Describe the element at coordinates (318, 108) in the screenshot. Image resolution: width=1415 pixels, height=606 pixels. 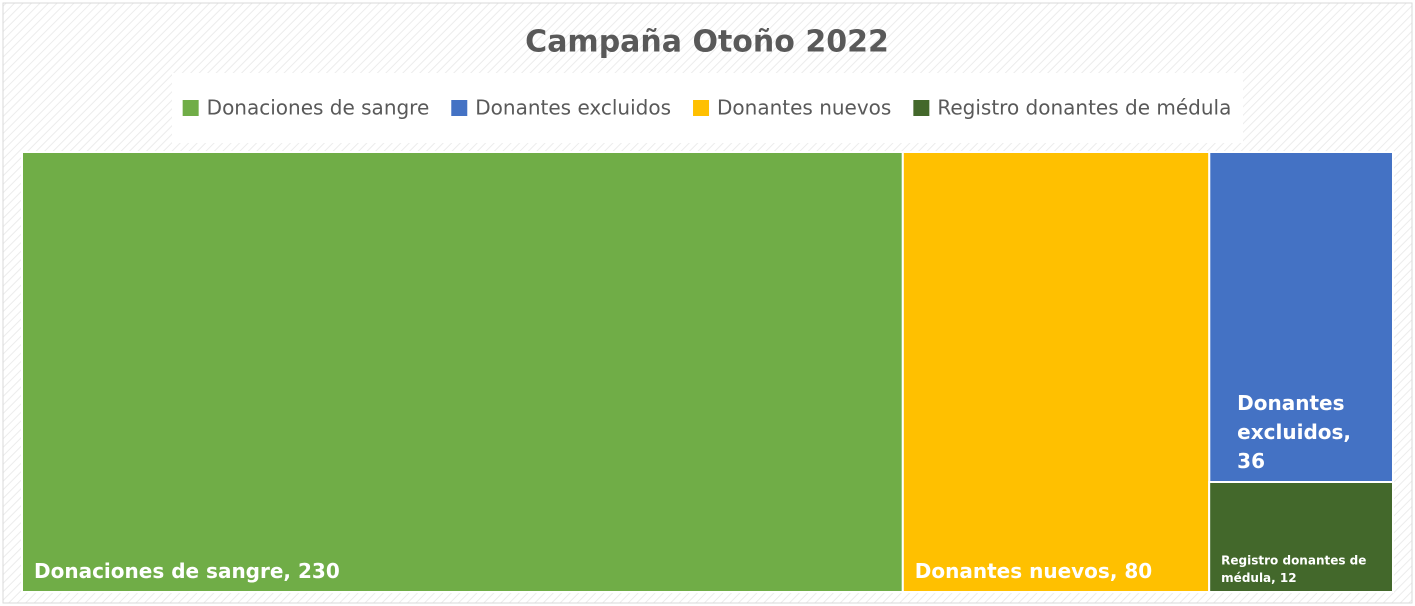
I see `legend-label: Donaciones de sangre` at that location.